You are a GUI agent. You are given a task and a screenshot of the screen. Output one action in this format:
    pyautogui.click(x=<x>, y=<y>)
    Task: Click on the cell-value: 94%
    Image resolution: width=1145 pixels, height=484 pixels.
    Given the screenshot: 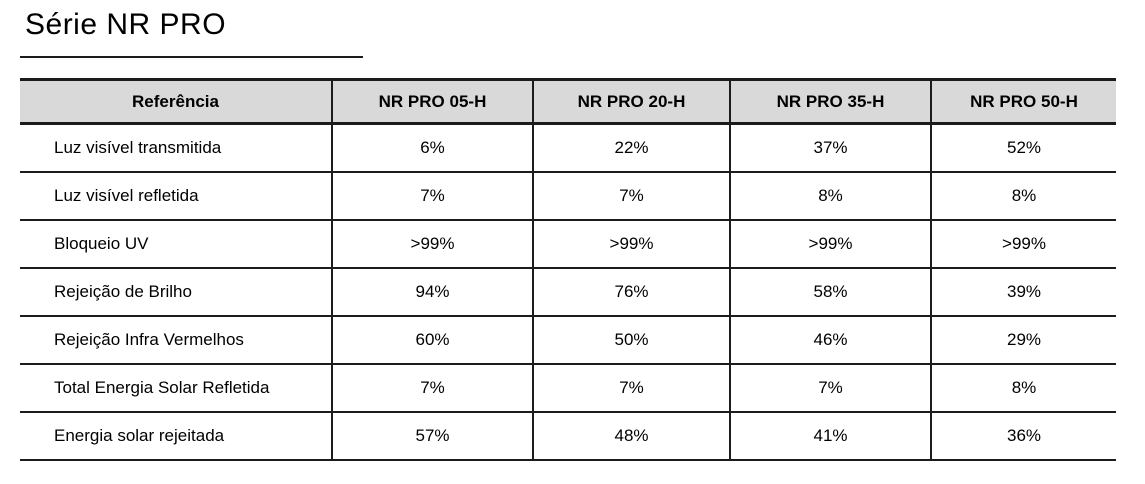 What is the action you would take?
    pyautogui.click(x=432, y=292)
    